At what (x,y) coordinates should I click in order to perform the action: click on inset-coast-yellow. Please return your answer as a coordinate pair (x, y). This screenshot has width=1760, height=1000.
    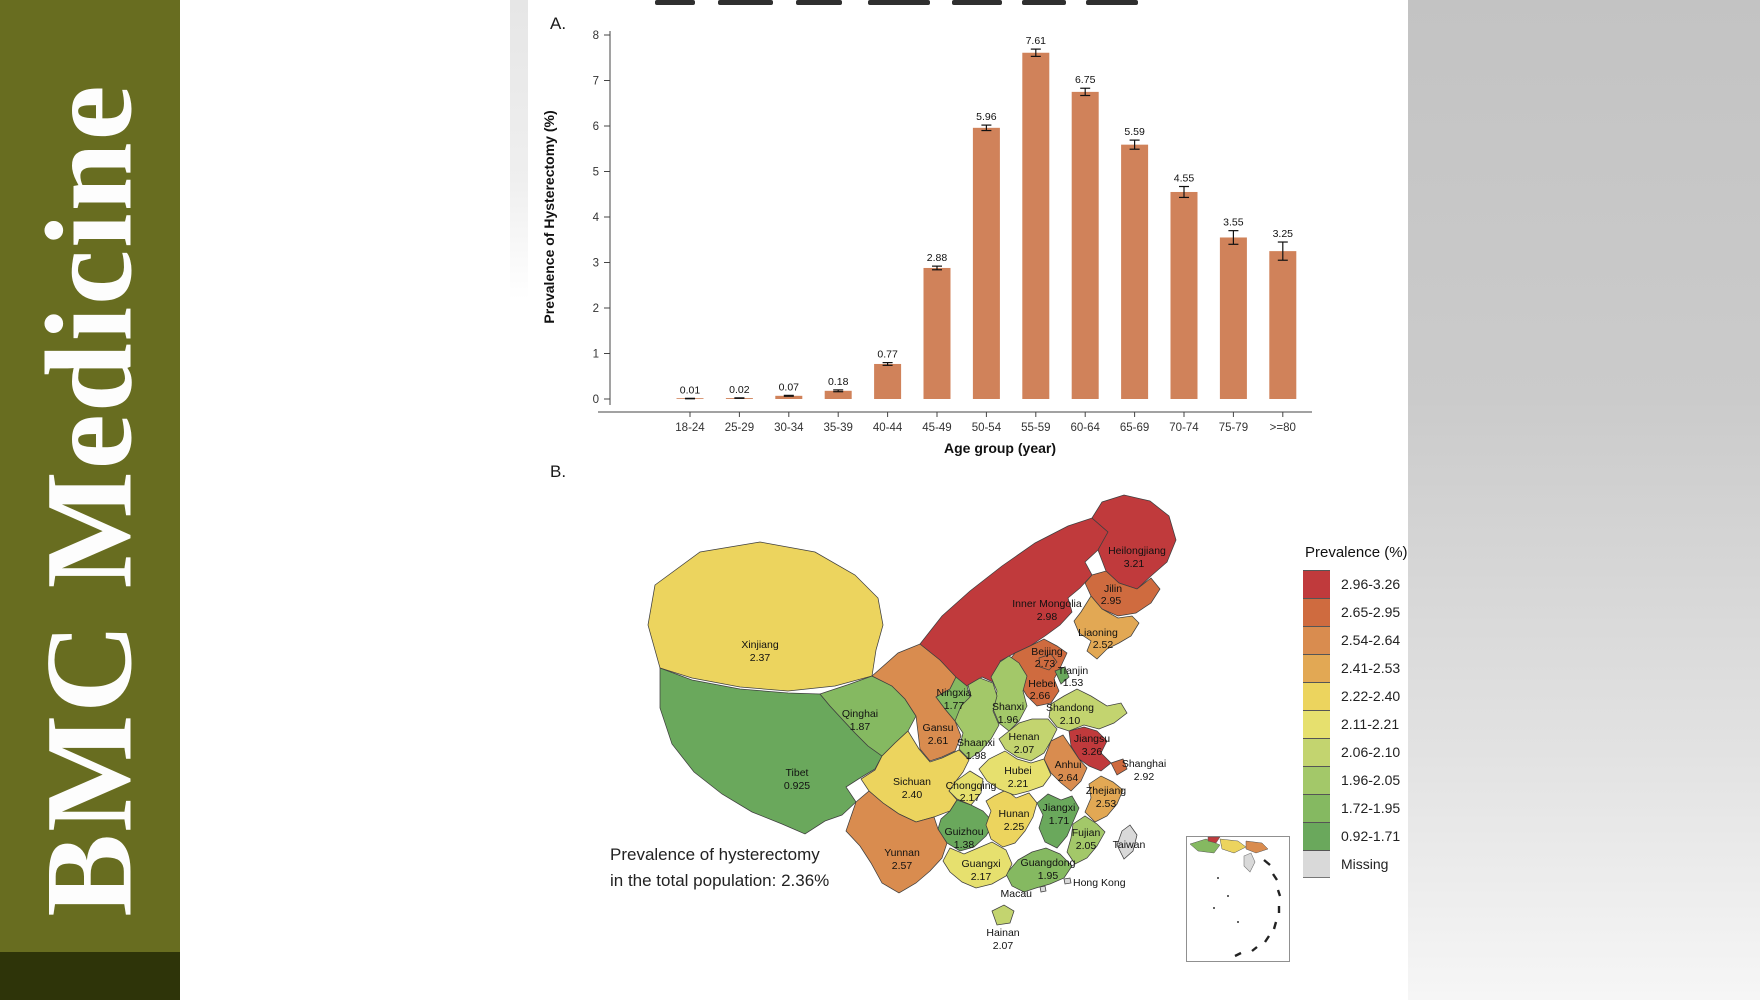
    Looking at the image, I should click on (1233, 846).